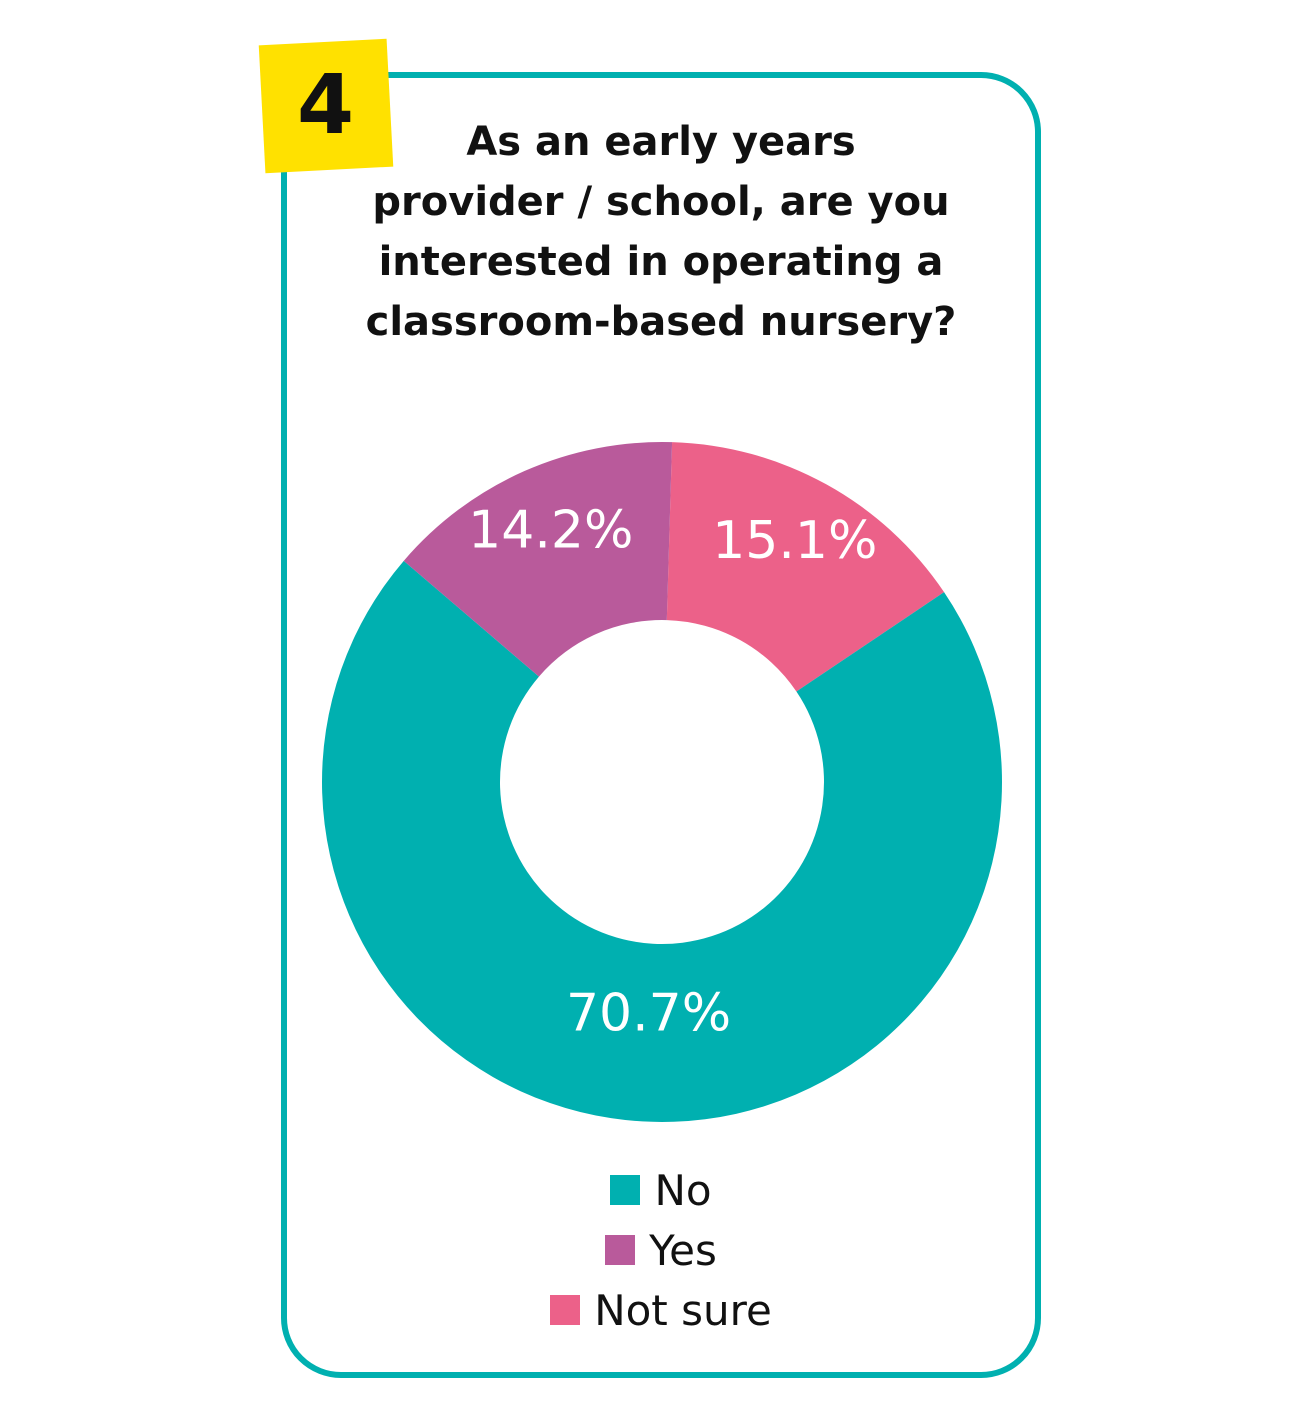 Image resolution: width=1304 pixels, height=1417 pixels. What do you see at coordinates (683, 1190) in the screenshot?
I see `legend-label: No` at bounding box center [683, 1190].